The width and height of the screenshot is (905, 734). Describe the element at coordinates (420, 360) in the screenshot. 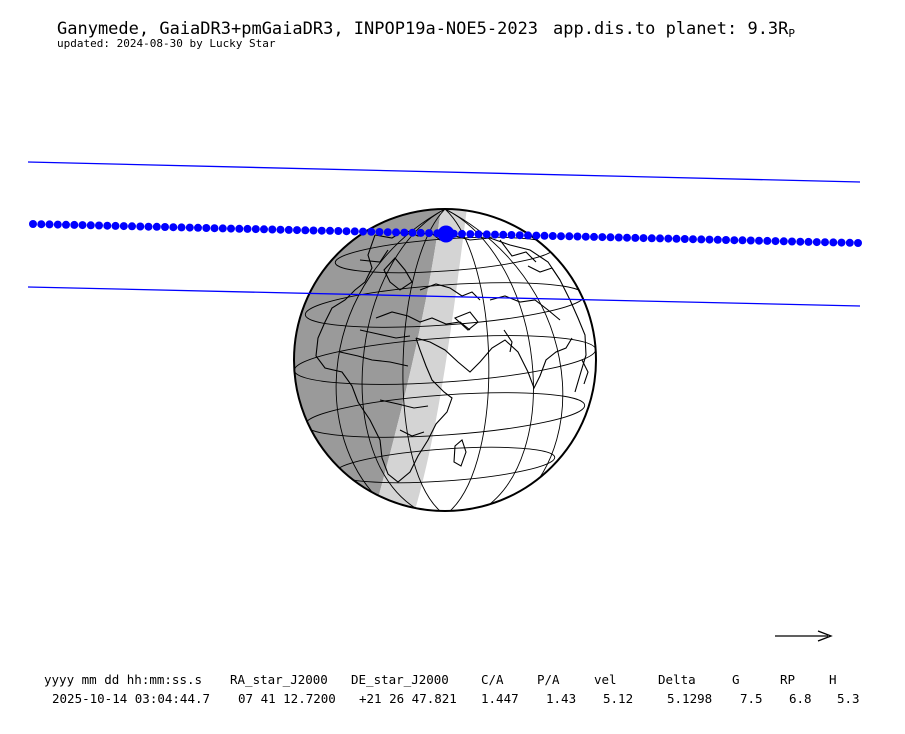

I see `twilight-band` at that location.